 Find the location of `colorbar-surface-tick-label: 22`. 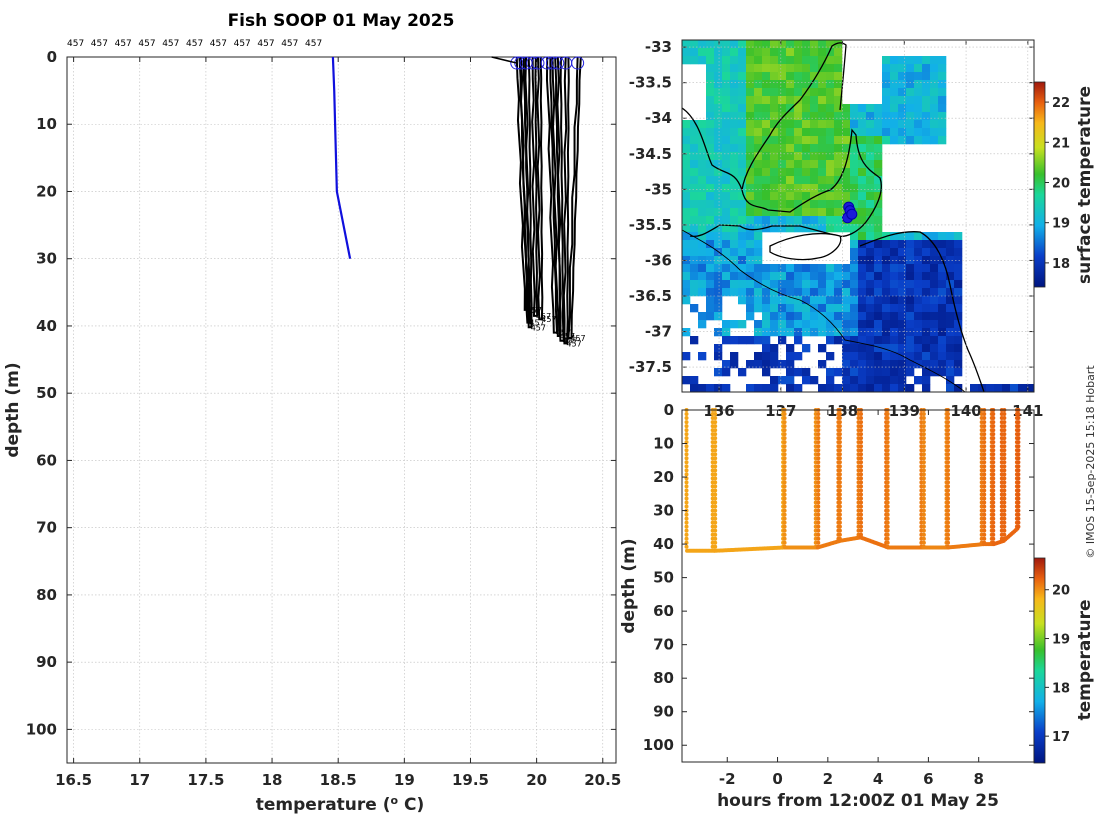

colorbar-surface-tick-label: 22 is located at coordinates (1061, 103).